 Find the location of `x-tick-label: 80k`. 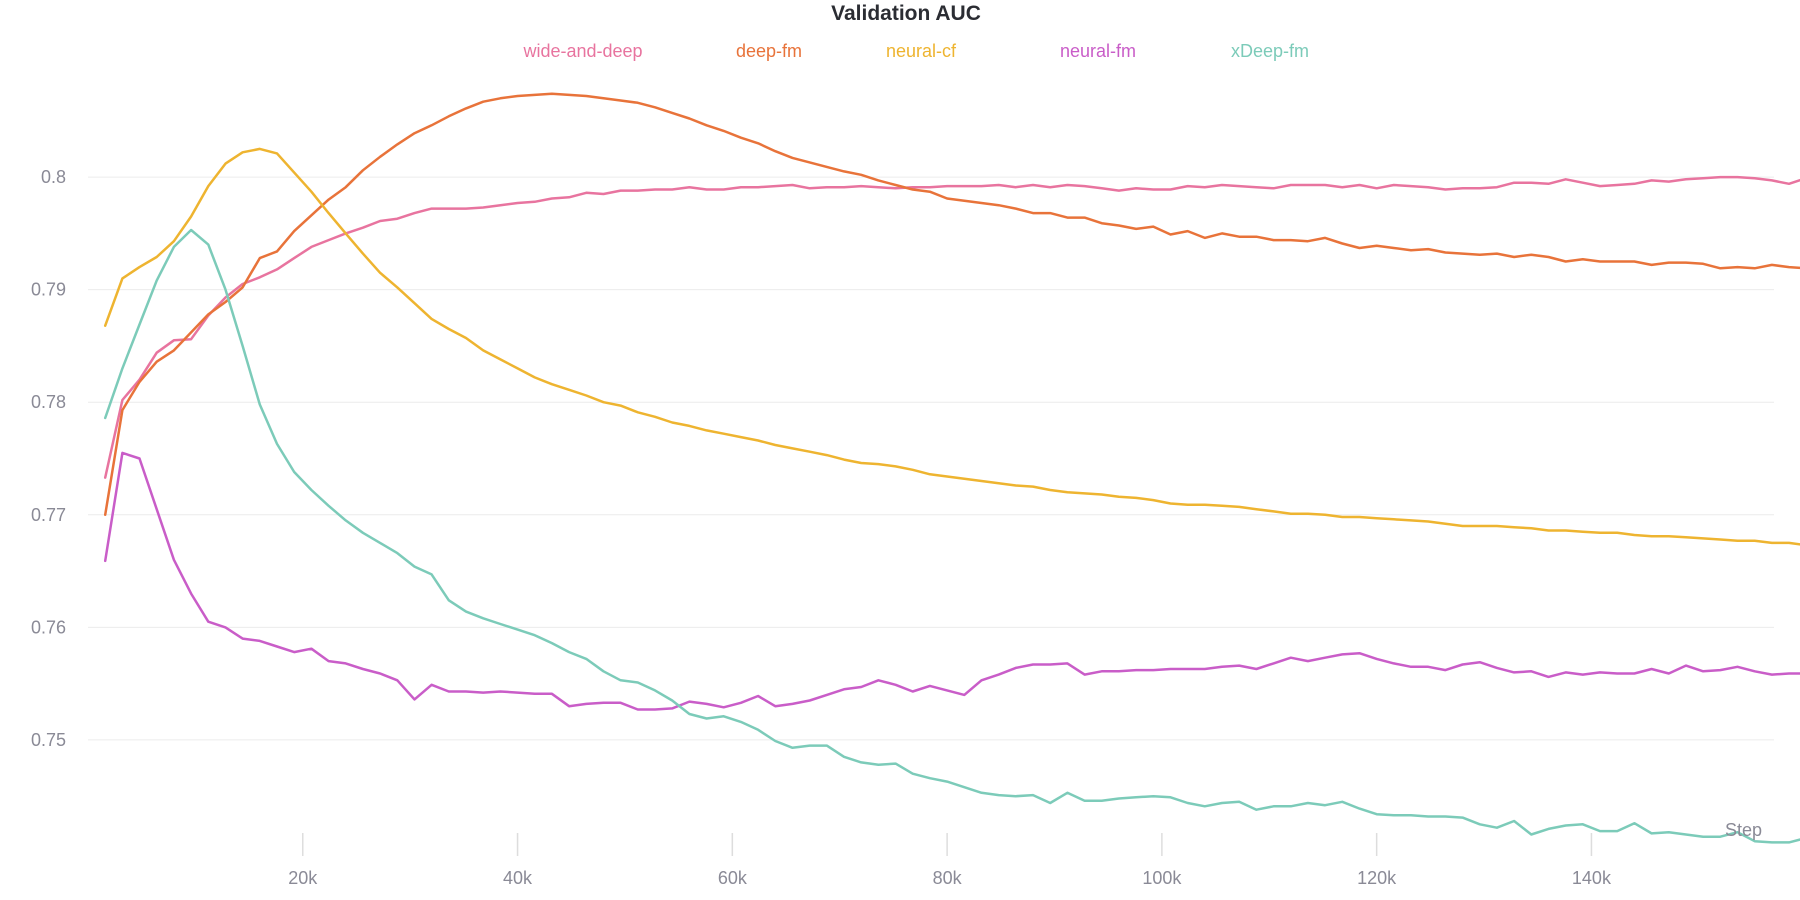

x-tick-label: 80k is located at coordinates (948, 878).